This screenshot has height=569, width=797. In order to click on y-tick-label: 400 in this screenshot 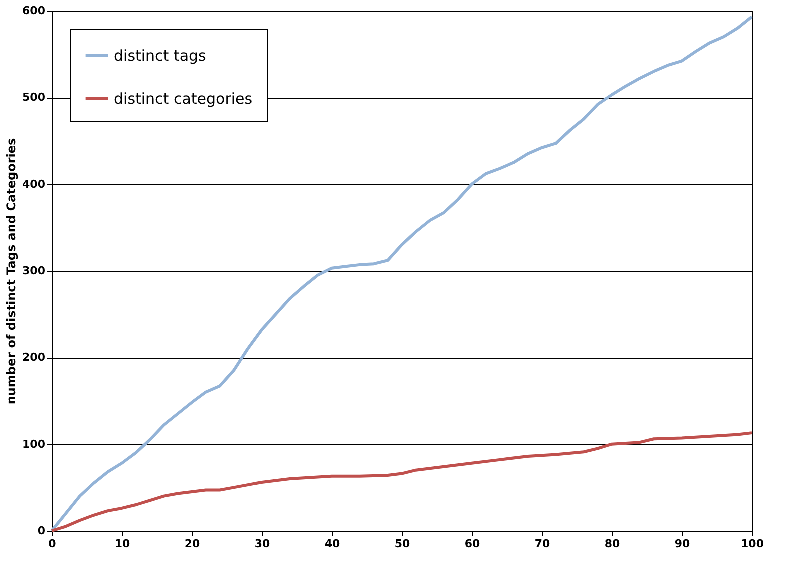, I will do `click(34, 184)`.